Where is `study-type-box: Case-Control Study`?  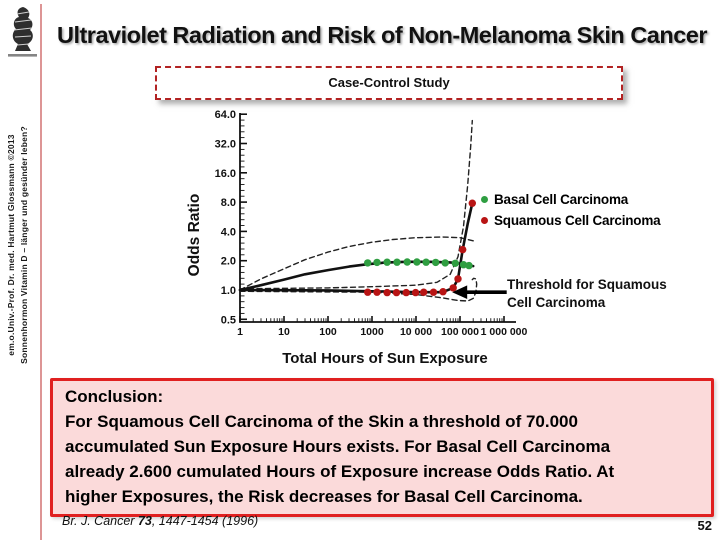 study-type-box: Case-Control Study is located at coordinates (389, 83).